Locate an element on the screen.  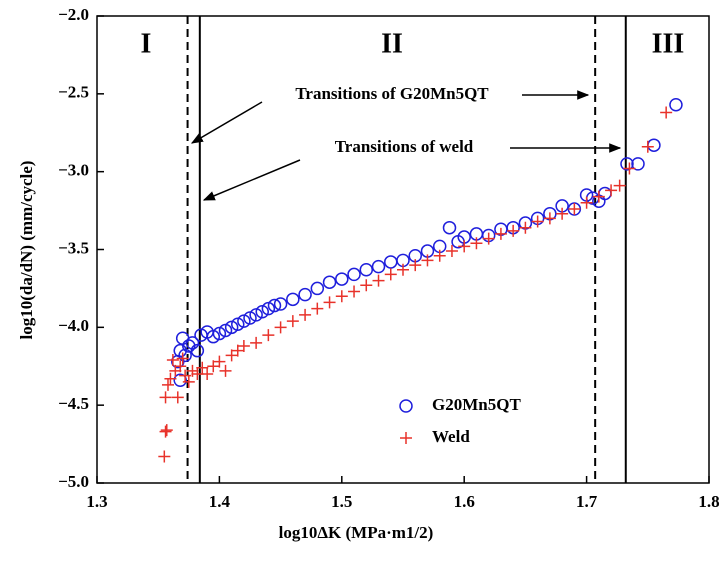
y-axis-label: log10(da/dN) (mm/cycle) is located at coordinates (26, 250).